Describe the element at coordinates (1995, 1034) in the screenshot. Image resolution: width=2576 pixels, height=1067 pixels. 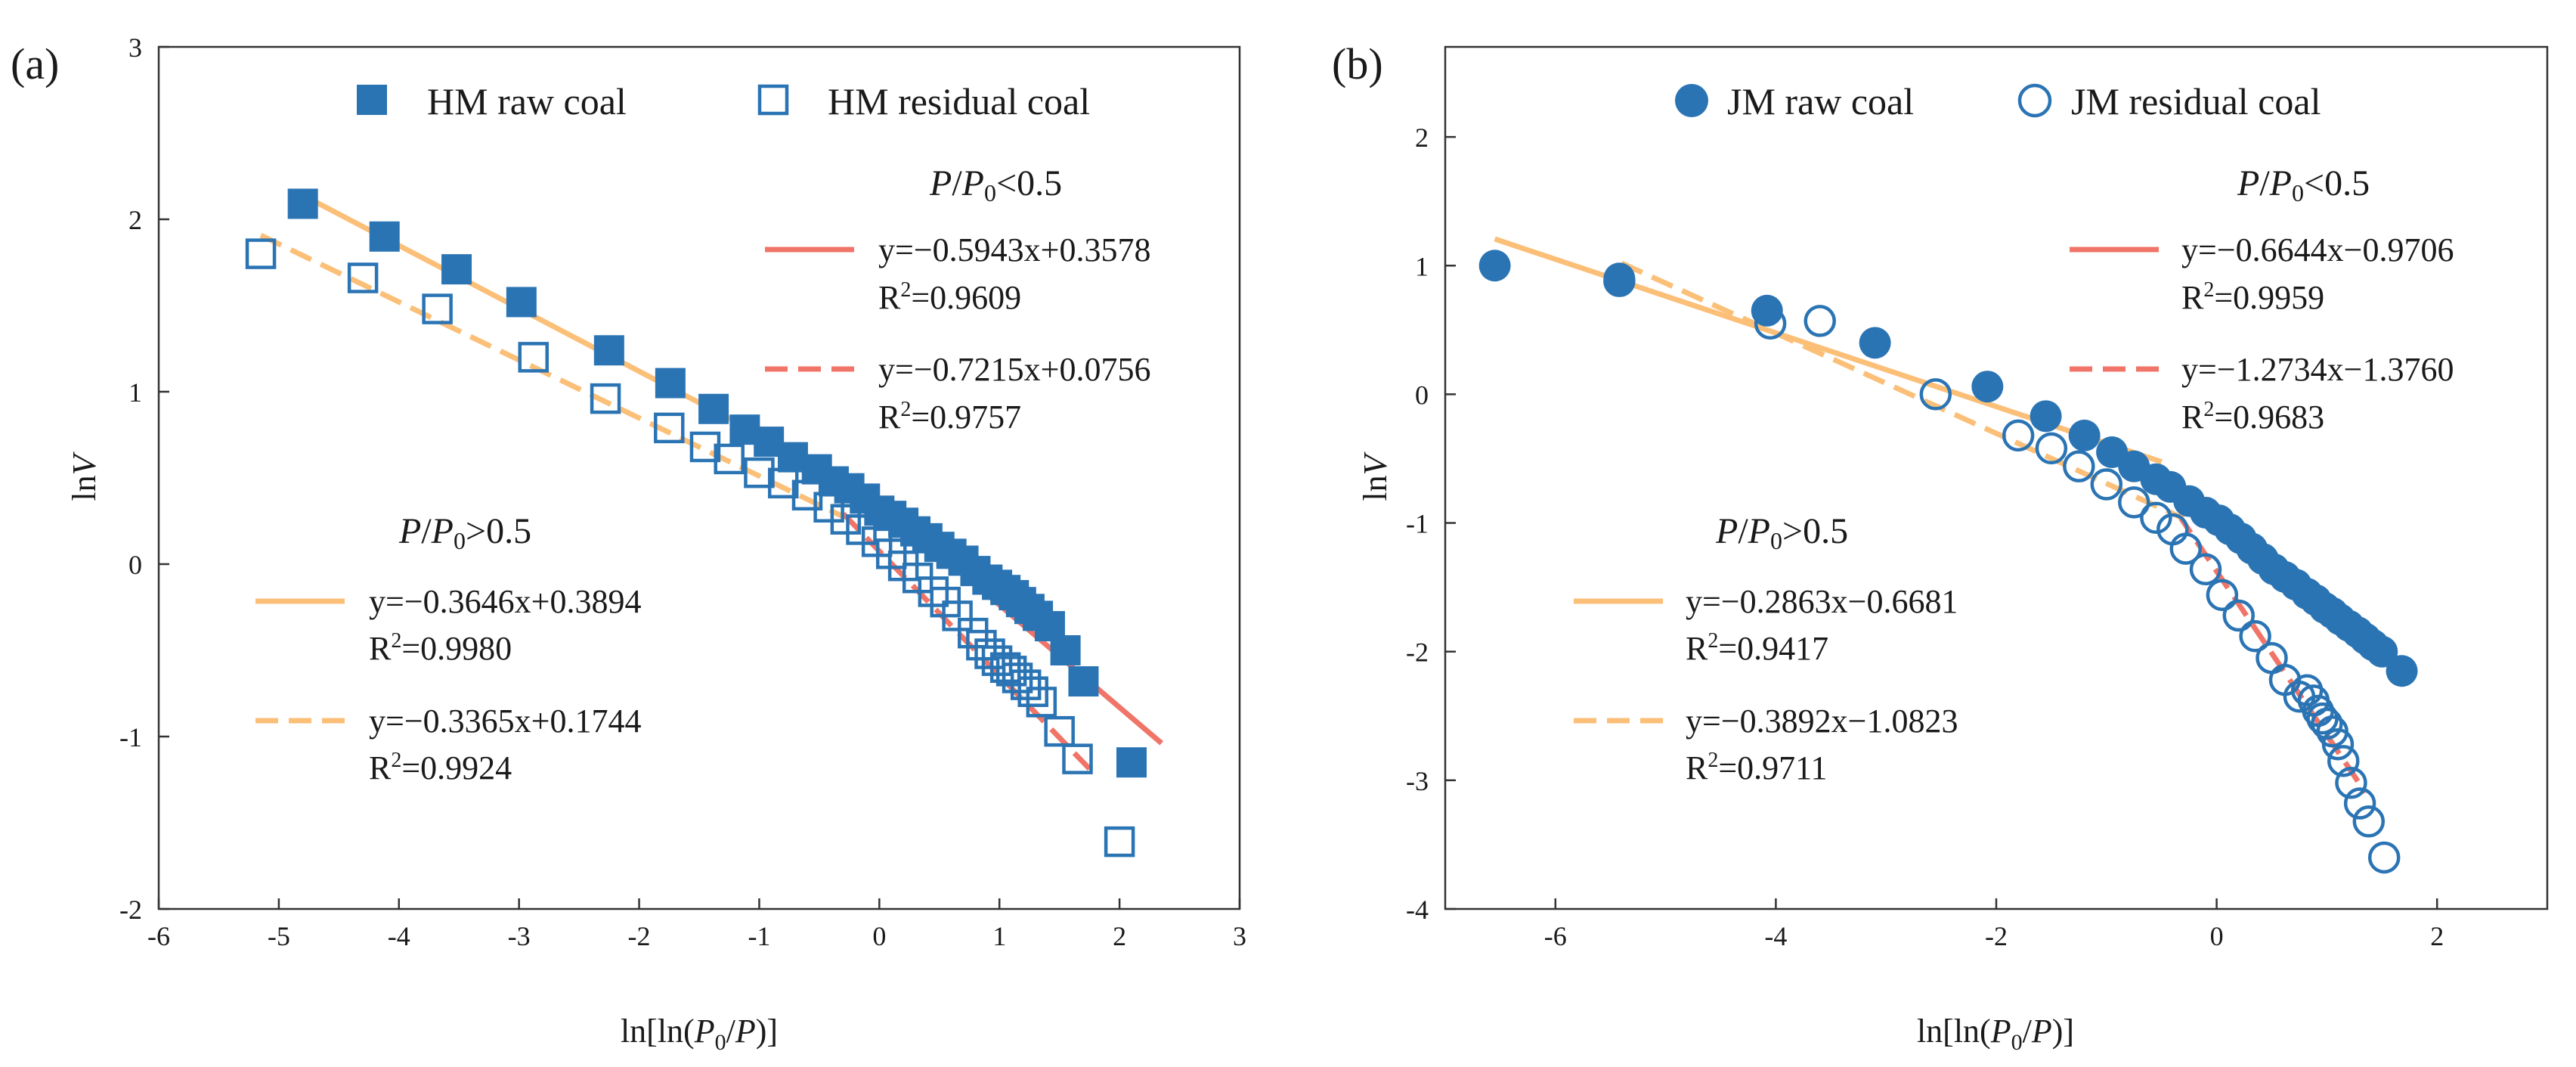
I see `panel-b-x-axis-title: ln[ln(P0/P)]` at that location.